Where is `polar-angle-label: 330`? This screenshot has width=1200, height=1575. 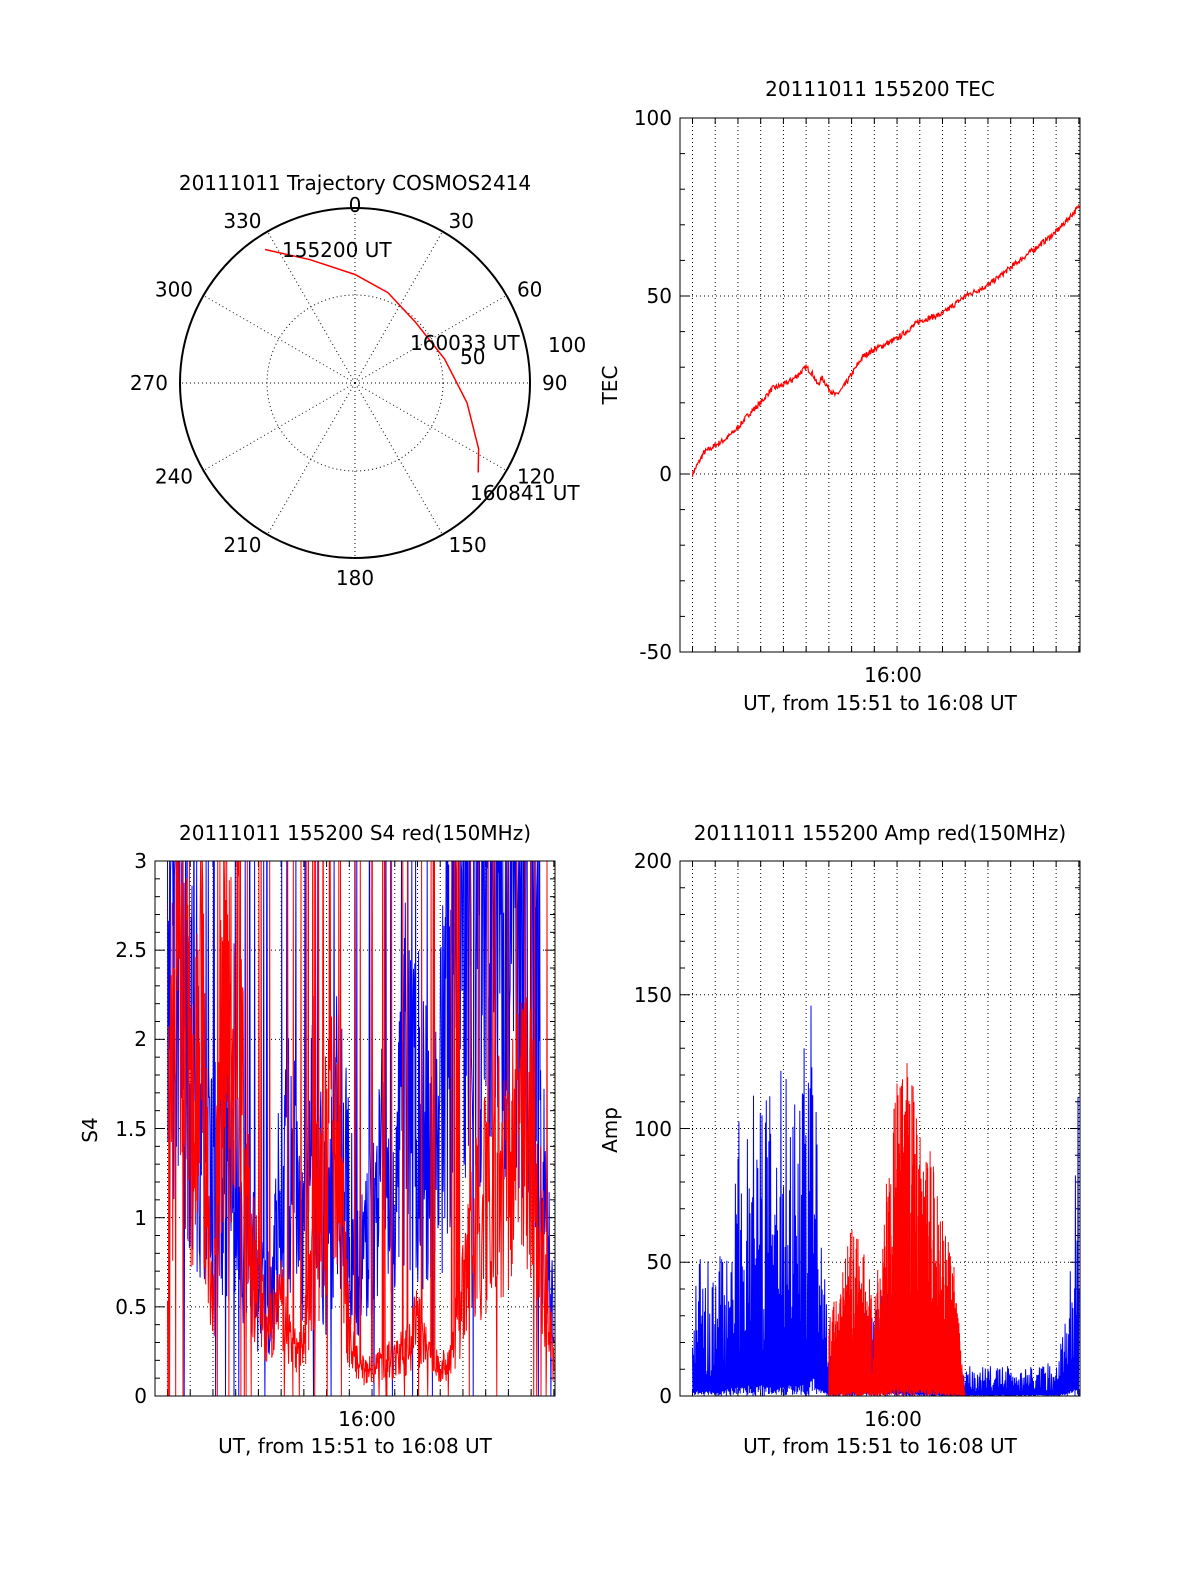
polar-angle-label: 330 is located at coordinates (242, 221).